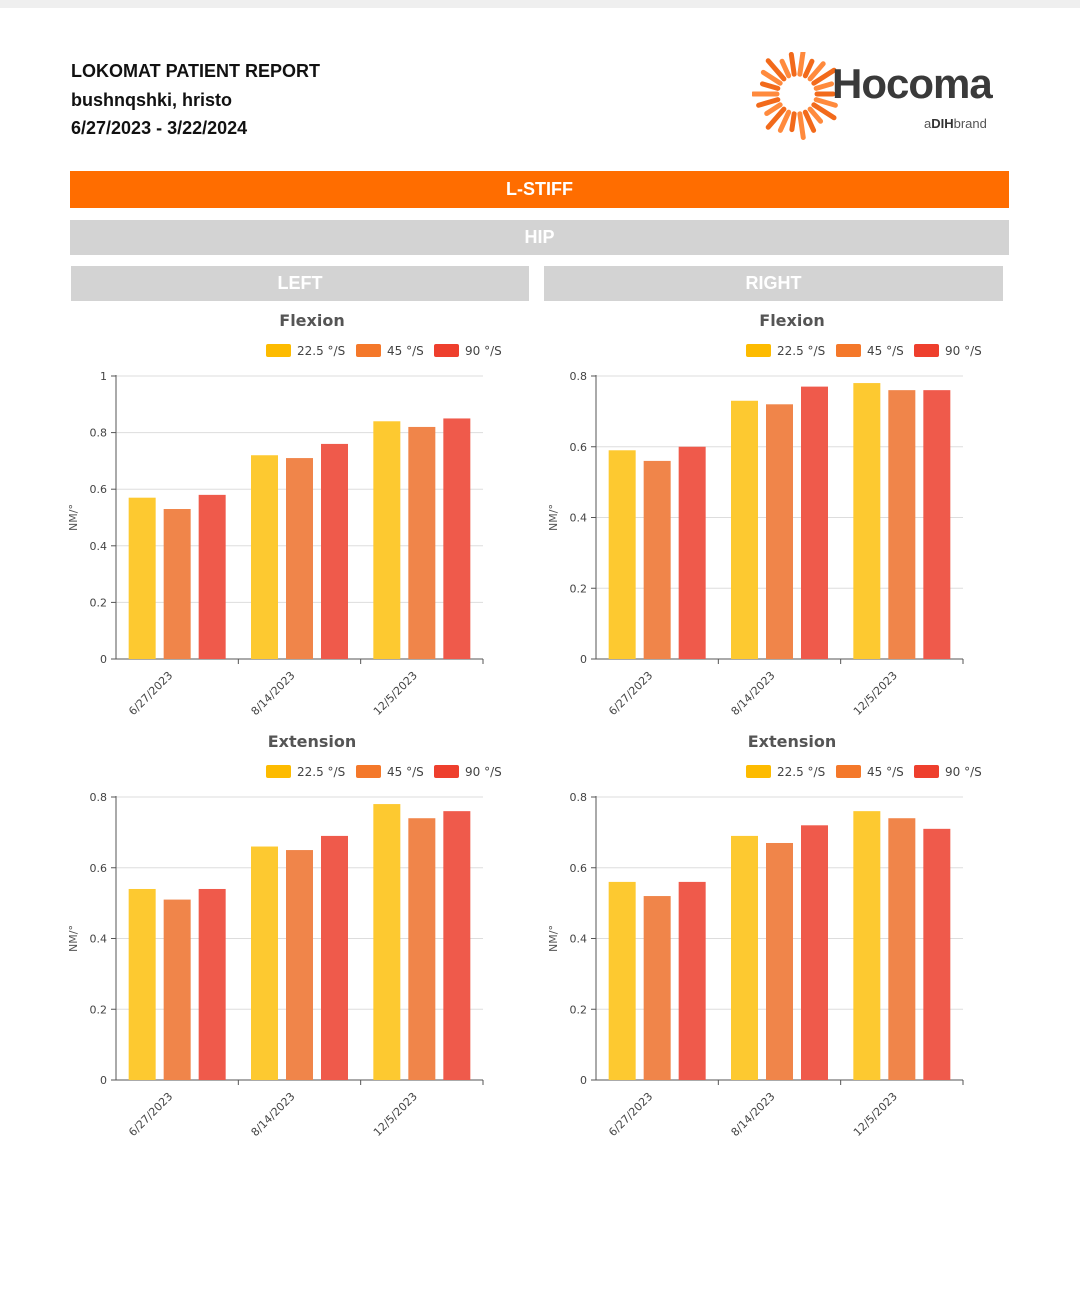  What do you see at coordinates (912, 83) in the screenshot?
I see `logo-wordmark: Hocoma` at bounding box center [912, 83].